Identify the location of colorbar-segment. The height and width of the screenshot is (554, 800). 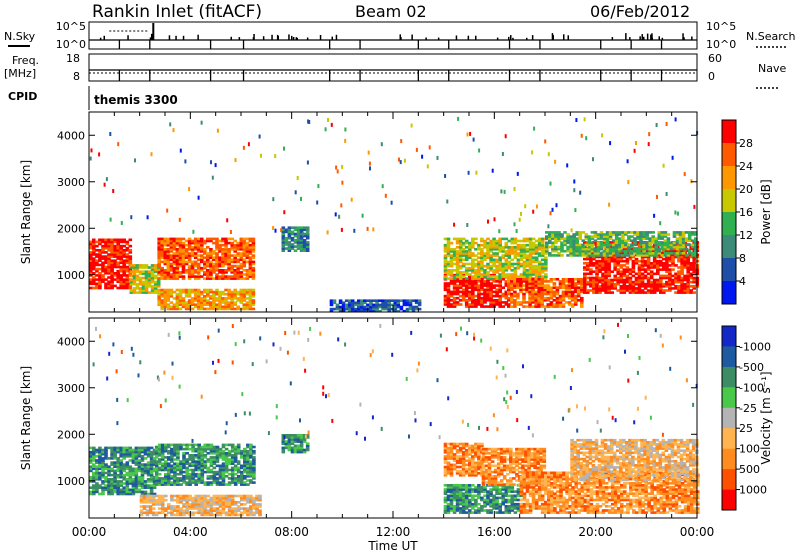
(729, 270).